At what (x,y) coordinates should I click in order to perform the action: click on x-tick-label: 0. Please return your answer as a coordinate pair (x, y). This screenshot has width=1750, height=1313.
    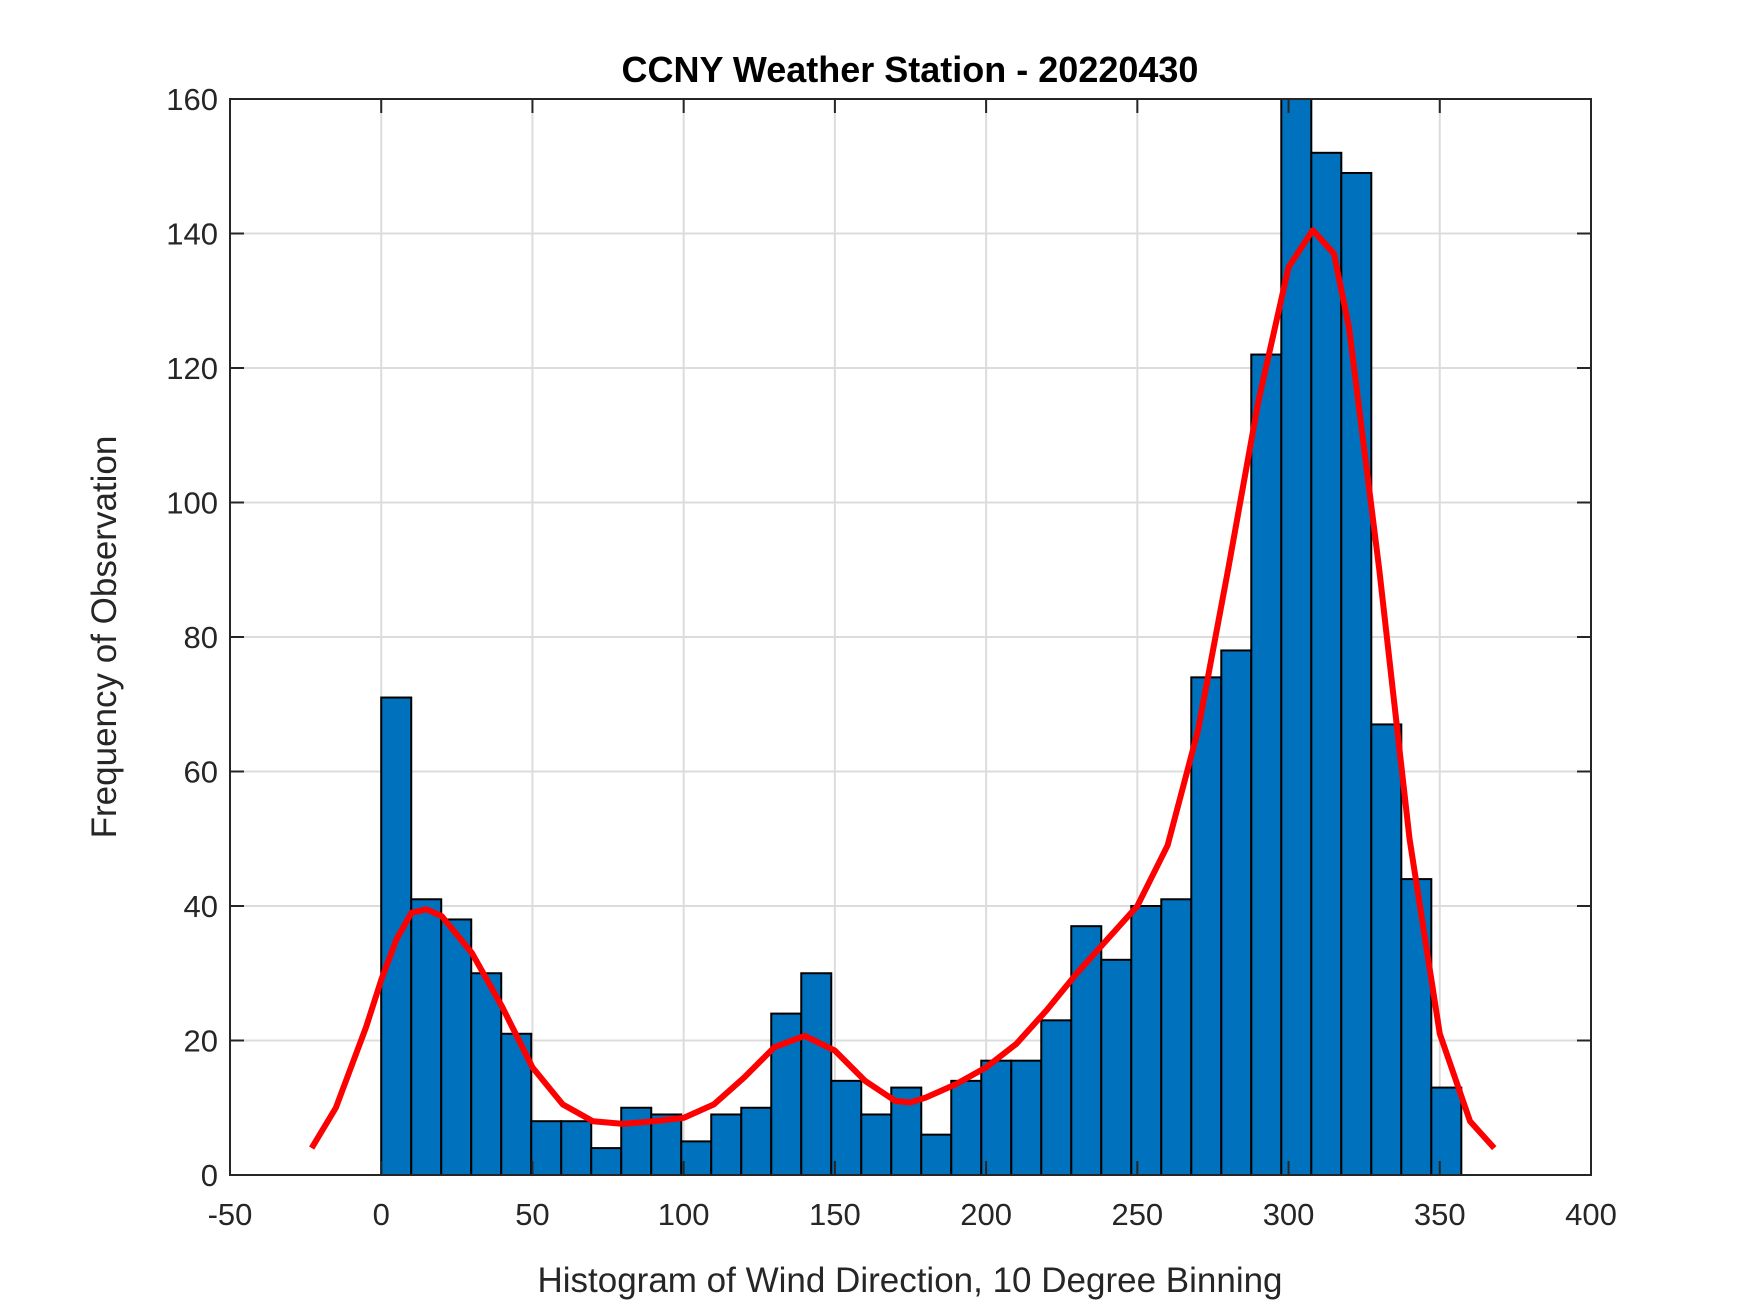
    Looking at the image, I should click on (381, 1214).